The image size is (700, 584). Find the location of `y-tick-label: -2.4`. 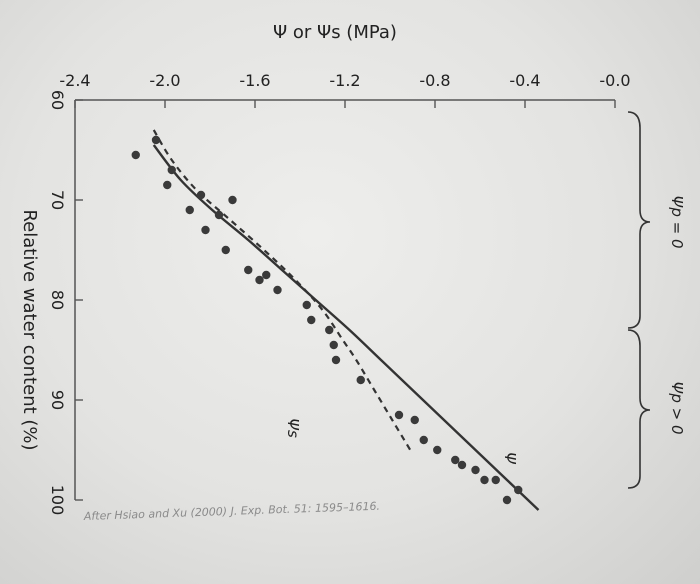

y-tick-label: -2.4 is located at coordinates (74, 80).